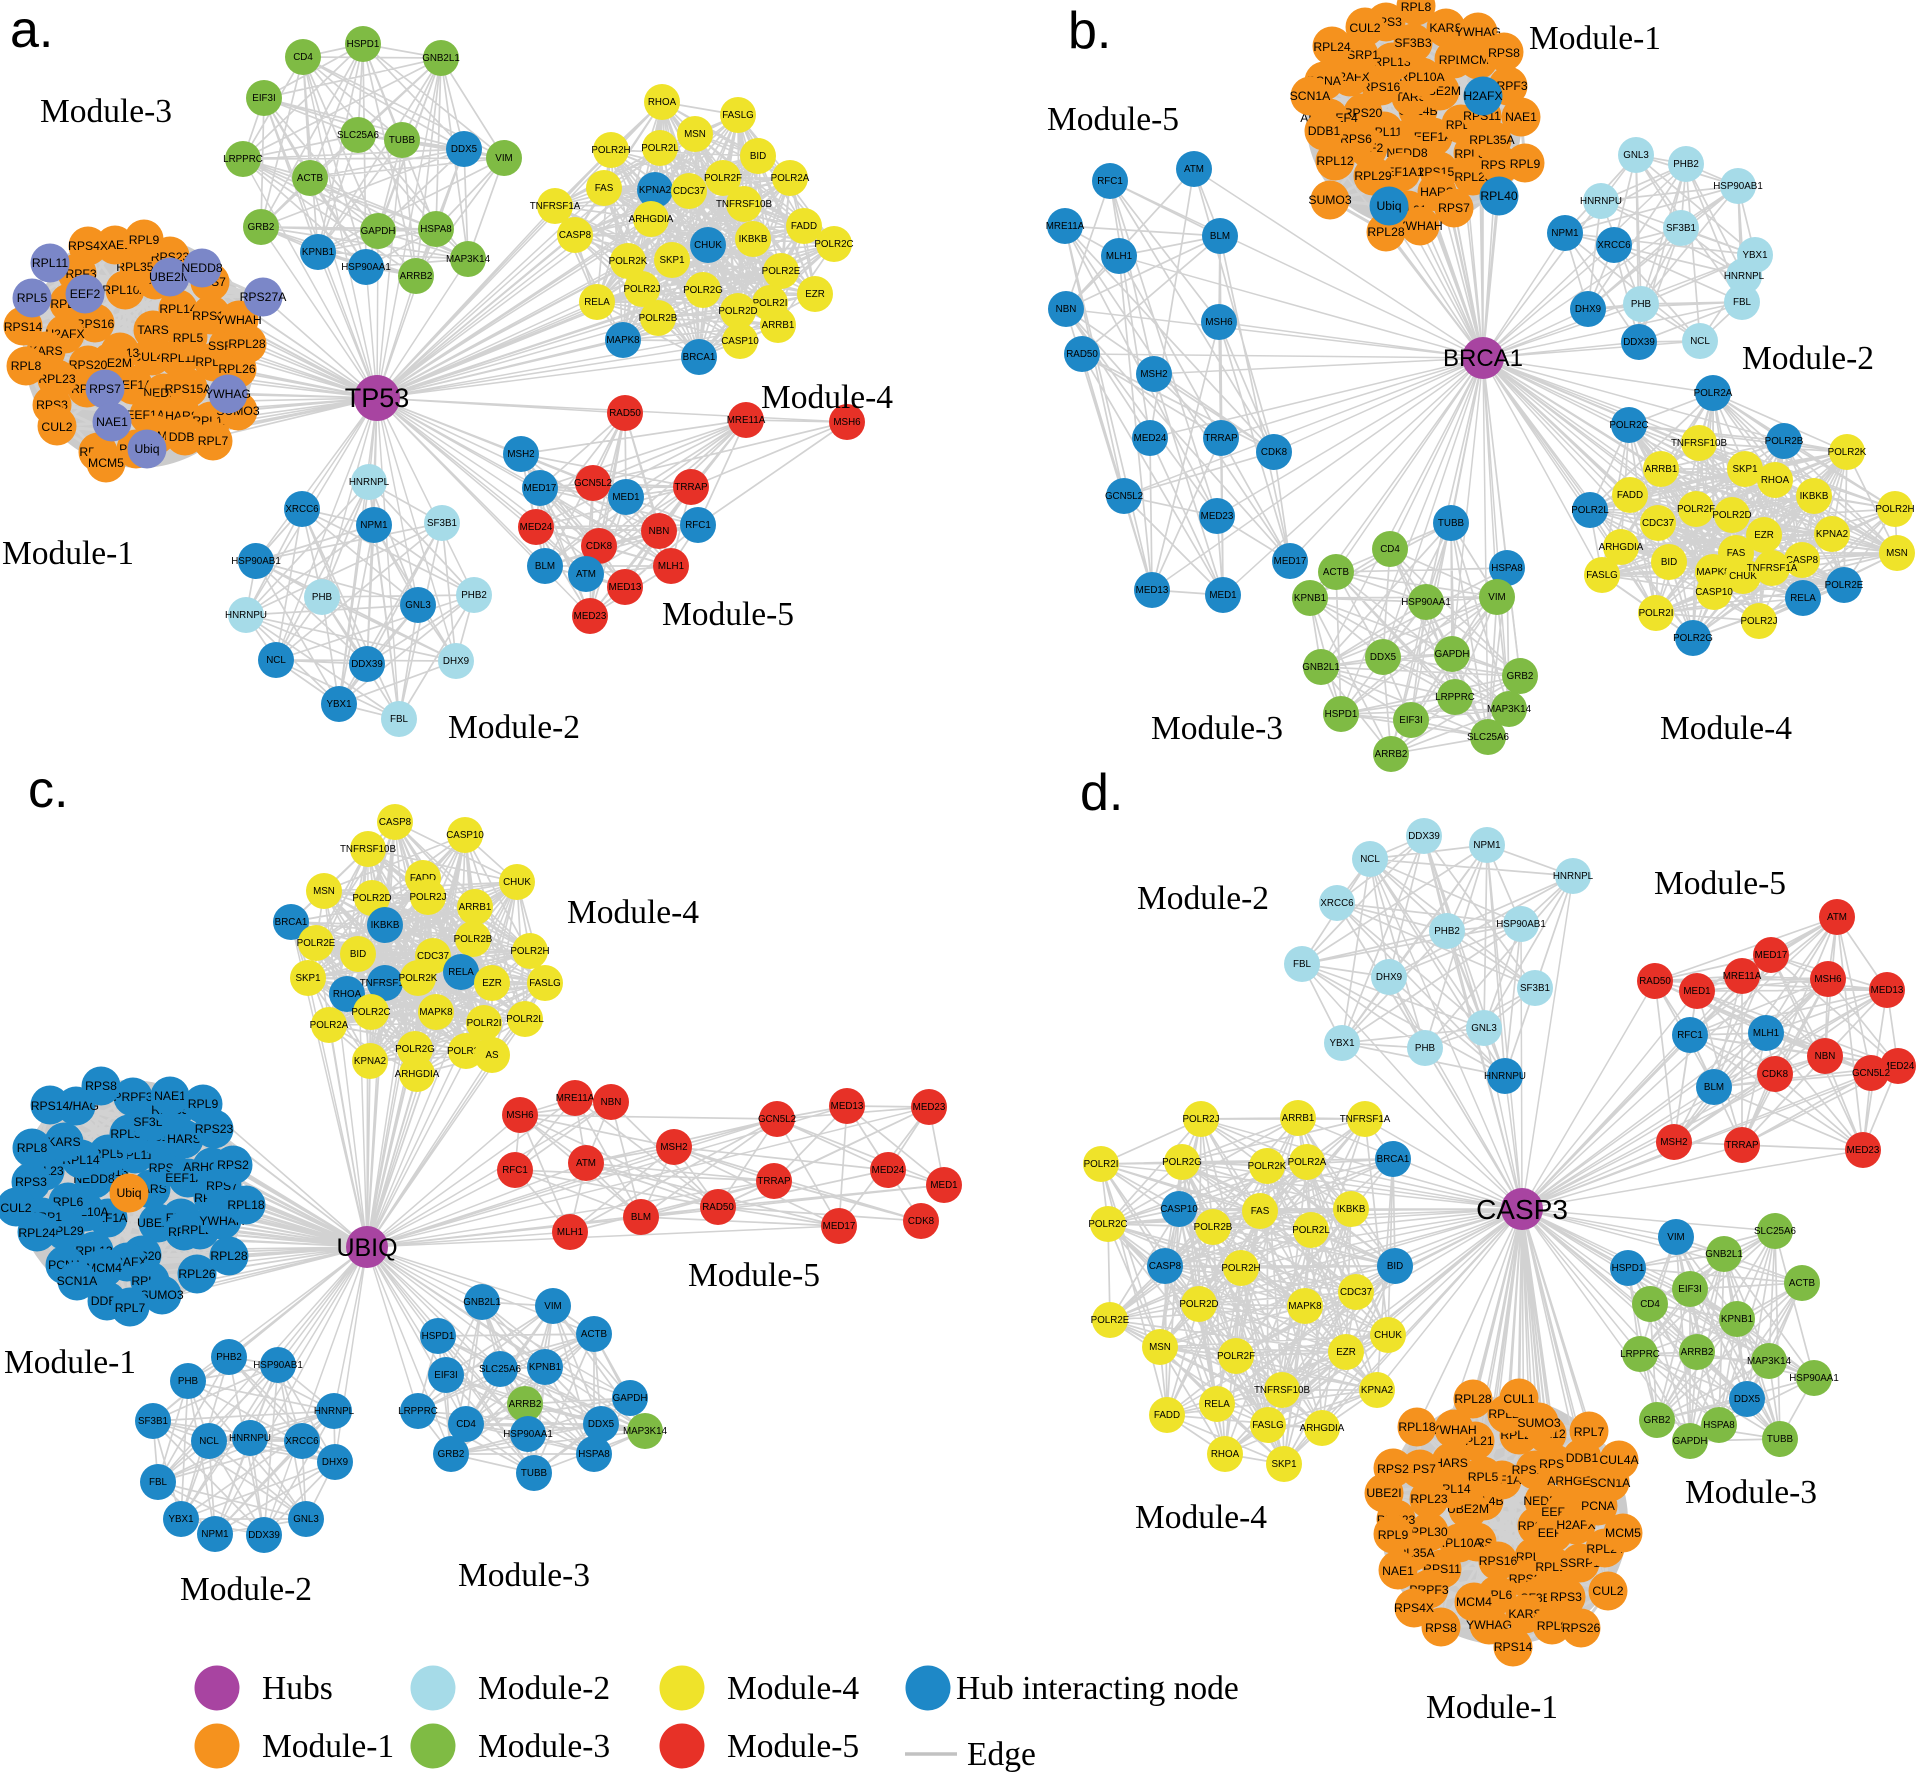 This screenshot has width=1923, height=1780. I want to click on svg-text: POLR2D, so click(371, 898).